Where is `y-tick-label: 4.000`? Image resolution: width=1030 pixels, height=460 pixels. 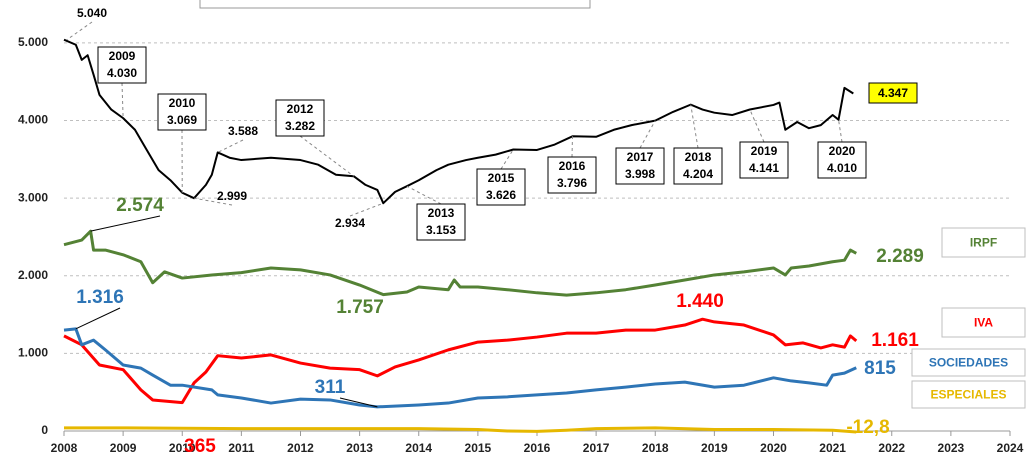
y-tick-label: 4.000 is located at coordinates (33, 120).